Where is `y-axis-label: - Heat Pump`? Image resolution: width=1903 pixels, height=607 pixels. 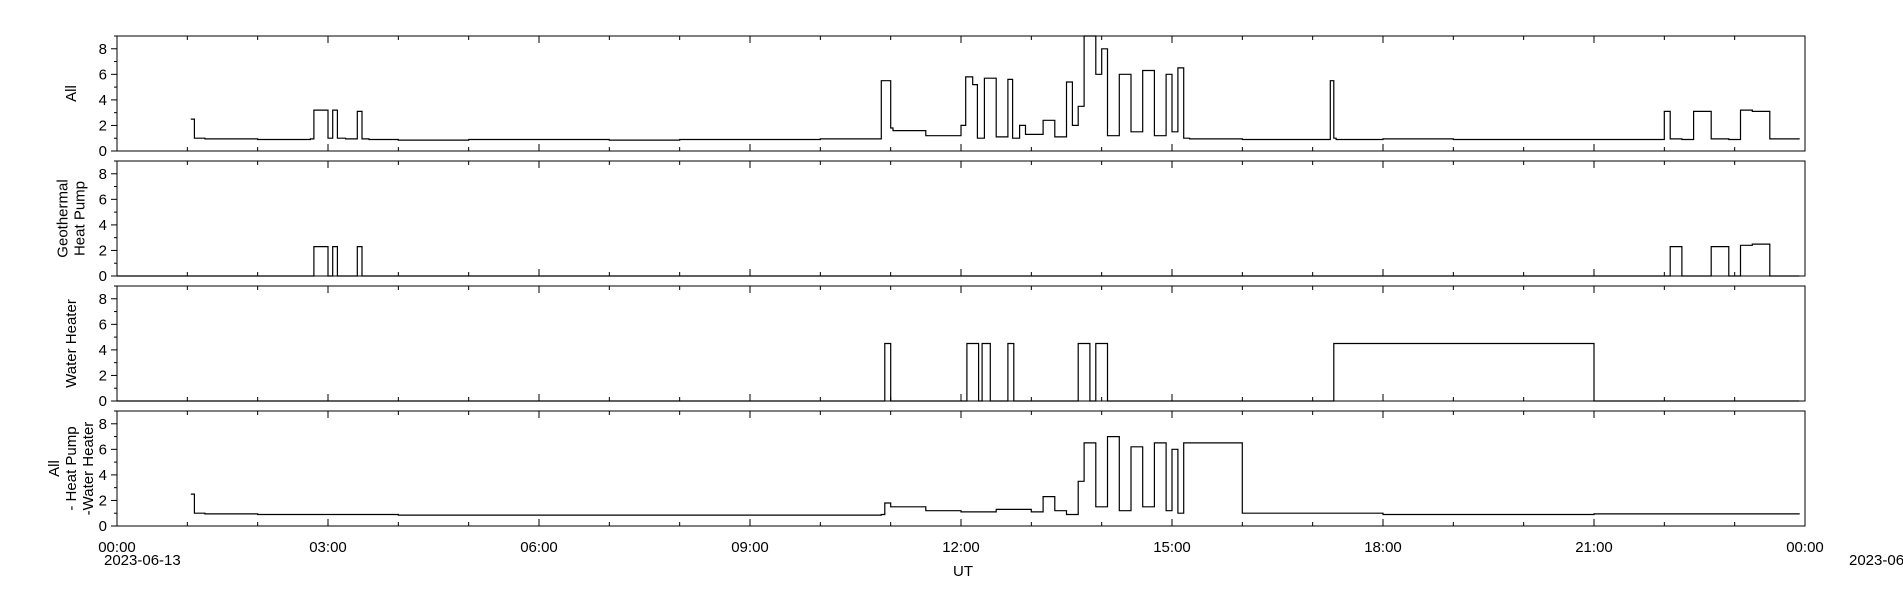
y-axis-label: - Heat Pump is located at coordinates (71, 468).